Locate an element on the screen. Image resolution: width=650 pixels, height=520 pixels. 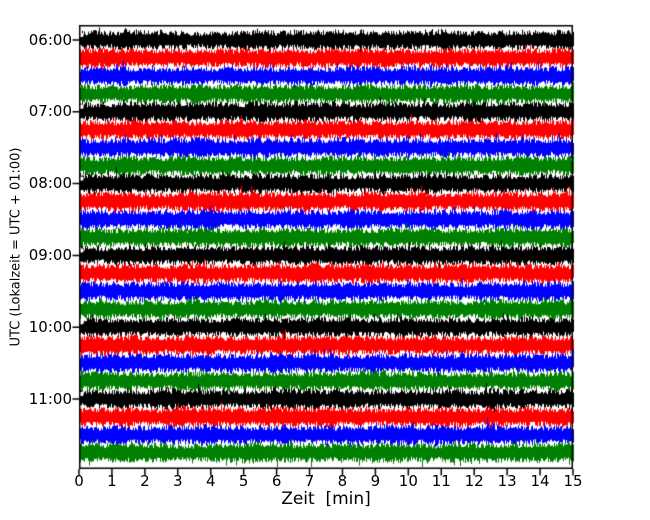
y-tick-label: 08:00 is located at coordinates (50, 183).